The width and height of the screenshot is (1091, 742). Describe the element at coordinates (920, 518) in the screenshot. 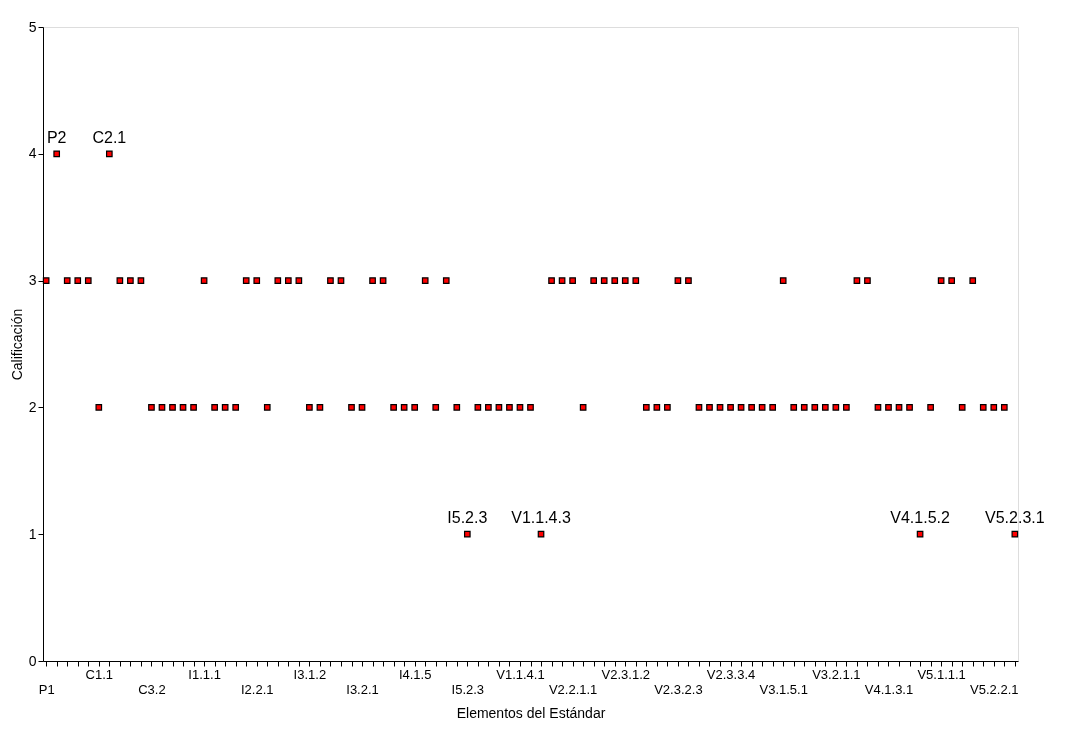

I see `data-label: V4.1.5.2` at that location.